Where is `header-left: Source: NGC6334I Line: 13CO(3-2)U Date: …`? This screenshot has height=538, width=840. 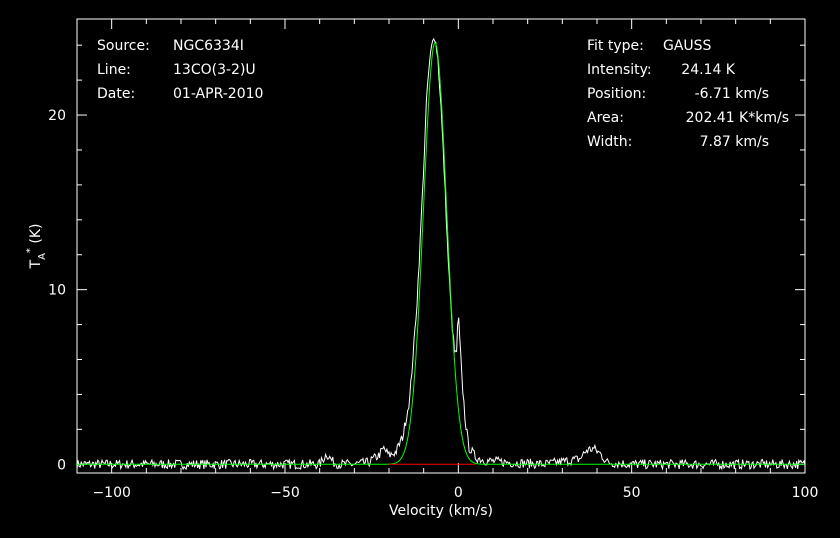
header-left: Source: NGC6334I Line: 13CO(3-2)U Date: … is located at coordinates (180, 70).